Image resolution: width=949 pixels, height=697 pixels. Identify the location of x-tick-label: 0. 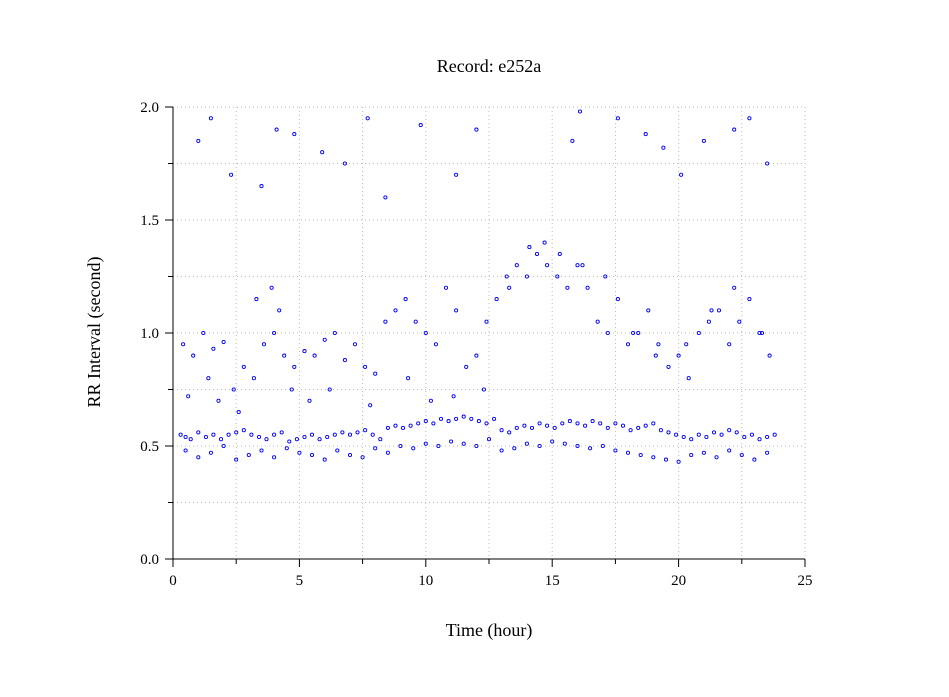
(173, 581).